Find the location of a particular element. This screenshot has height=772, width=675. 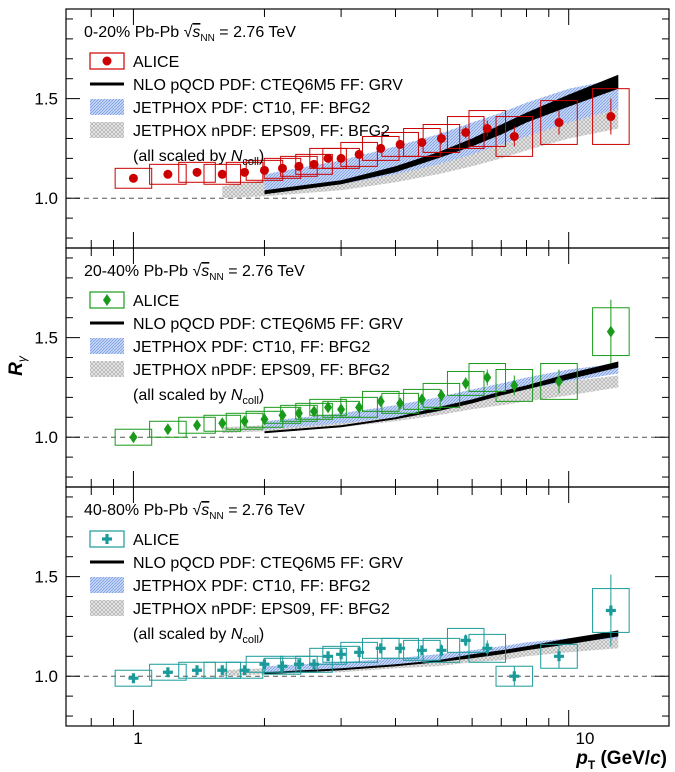

legend-eps09-swatch is located at coordinates (107, 369).